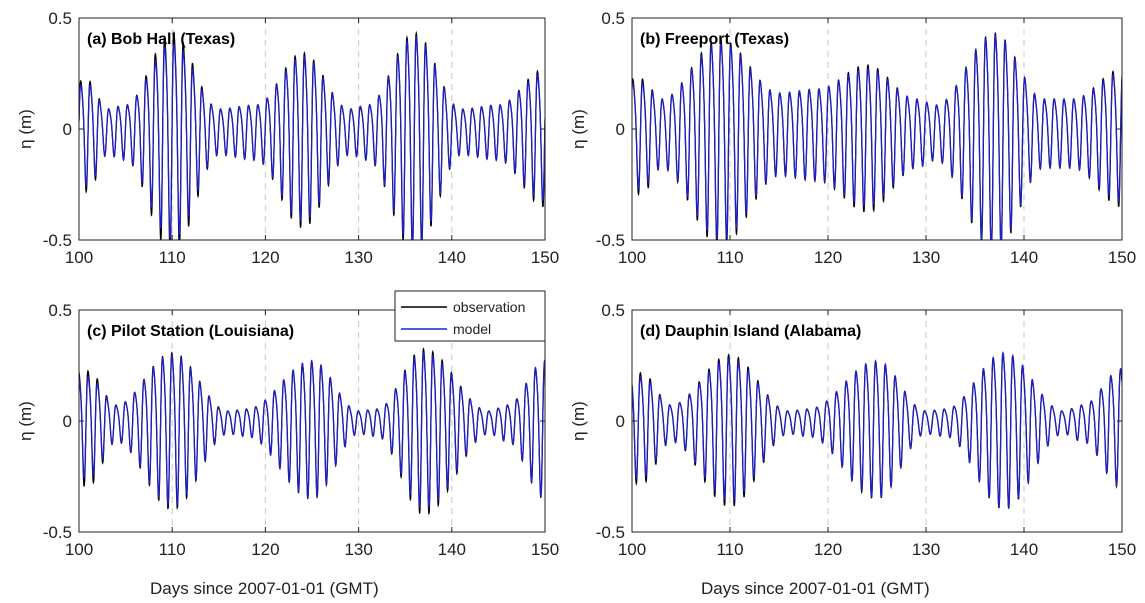 The width and height of the screenshot is (1145, 603). What do you see at coordinates (472, 329) in the screenshot?
I see `legend-label: model` at bounding box center [472, 329].